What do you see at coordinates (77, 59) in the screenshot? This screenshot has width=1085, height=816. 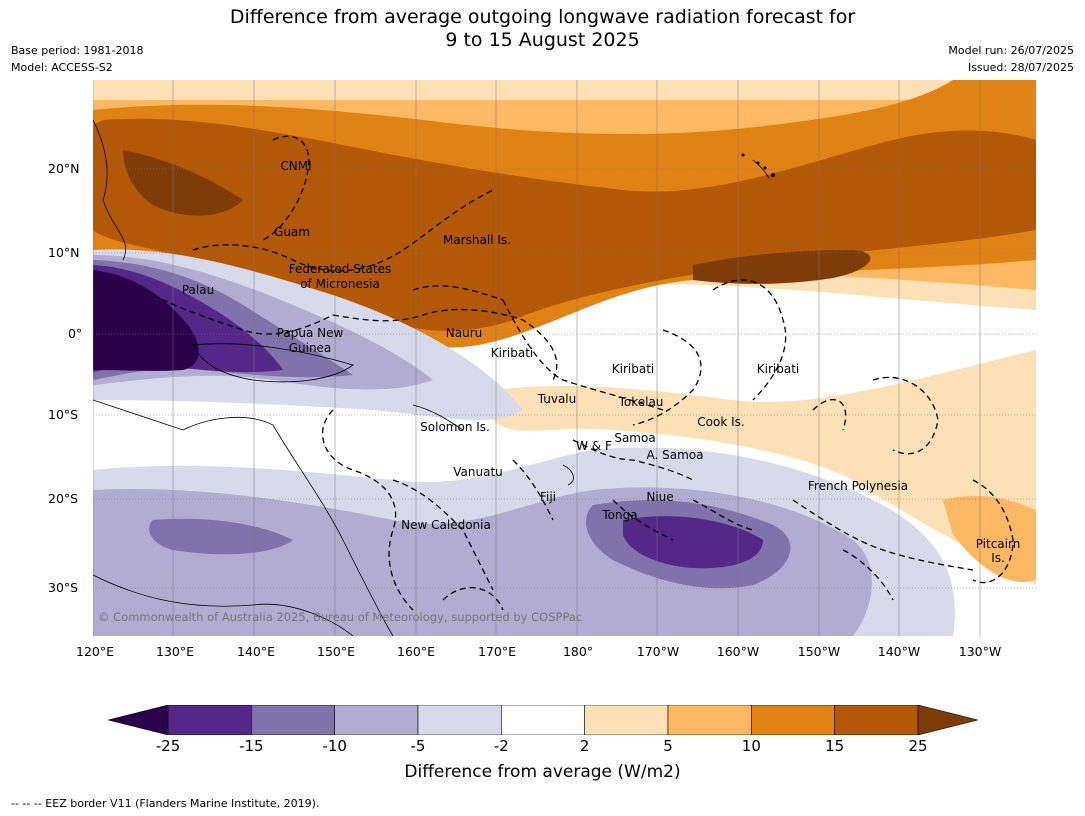 I see `meta-left: Base period: 1981-2018 Model: ACCESS-S2` at bounding box center [77, 59].